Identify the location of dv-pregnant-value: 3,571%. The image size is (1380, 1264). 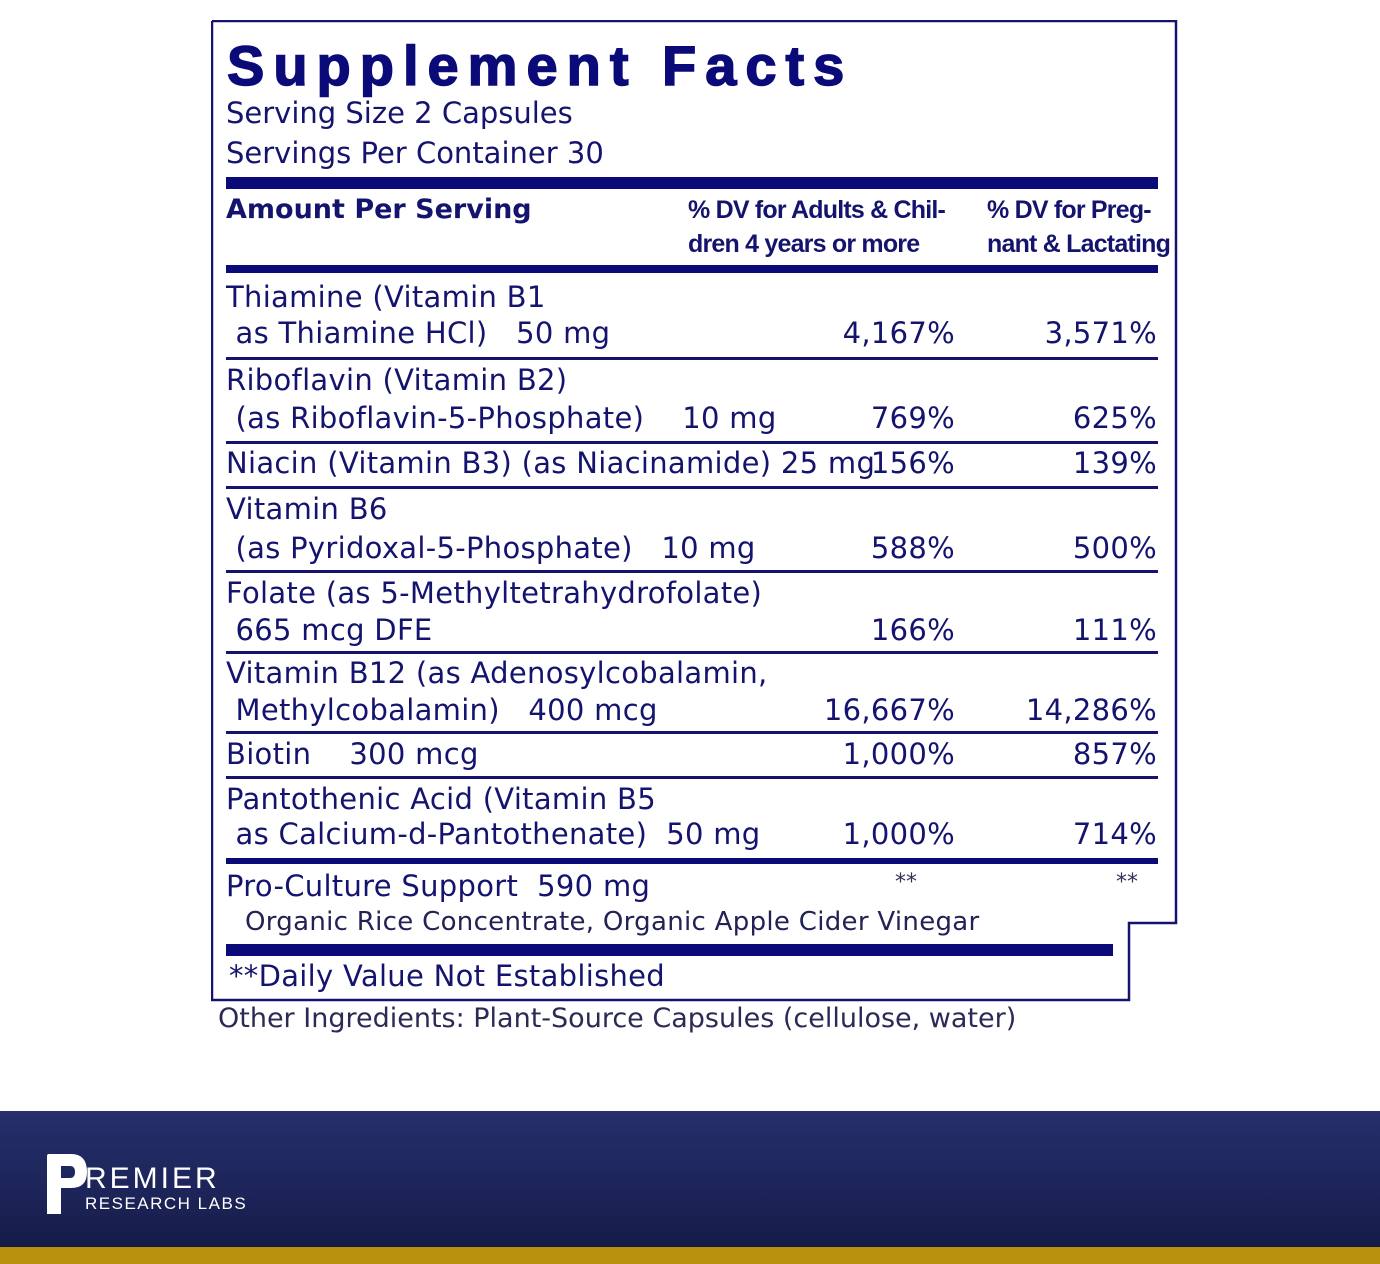
(1100, 333).